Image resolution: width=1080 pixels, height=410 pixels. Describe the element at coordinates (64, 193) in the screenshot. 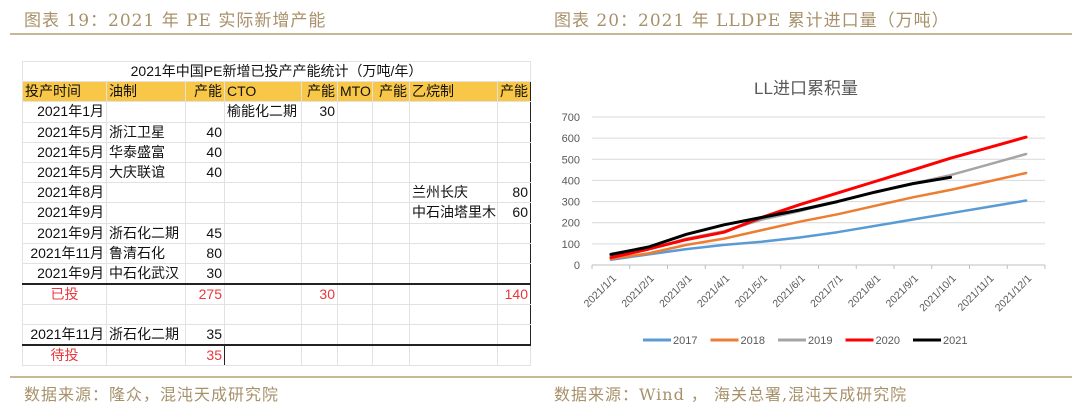

I see `cell-date: 2021年8月` at that location.